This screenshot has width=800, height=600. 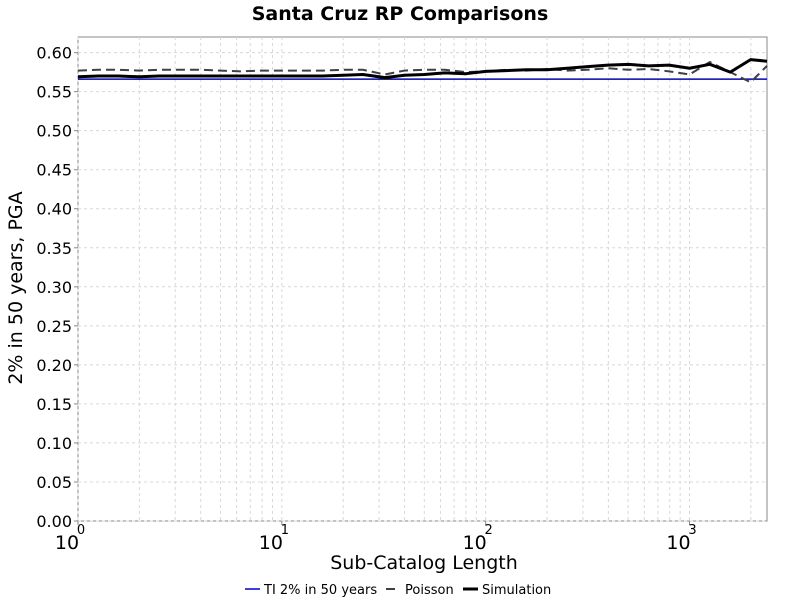 I want to click on x-axis-label: Sub-Catalog Length, so click(x=424, y=563).